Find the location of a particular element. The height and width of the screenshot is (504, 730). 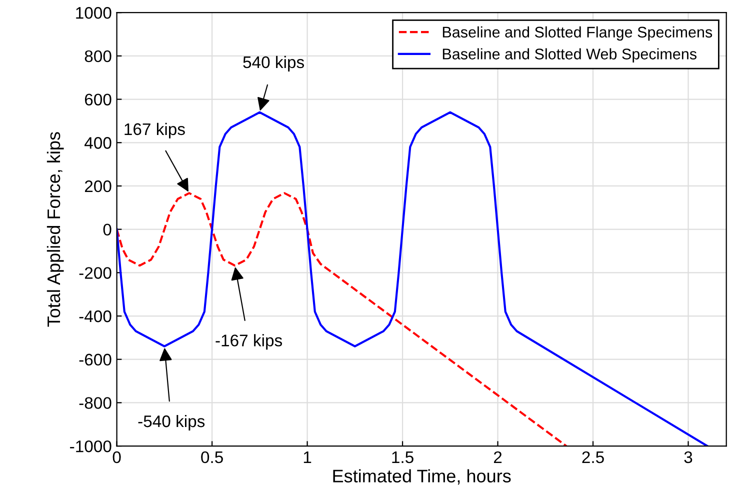

y-tick-label: -1000 is located at coordinates (91, 446).